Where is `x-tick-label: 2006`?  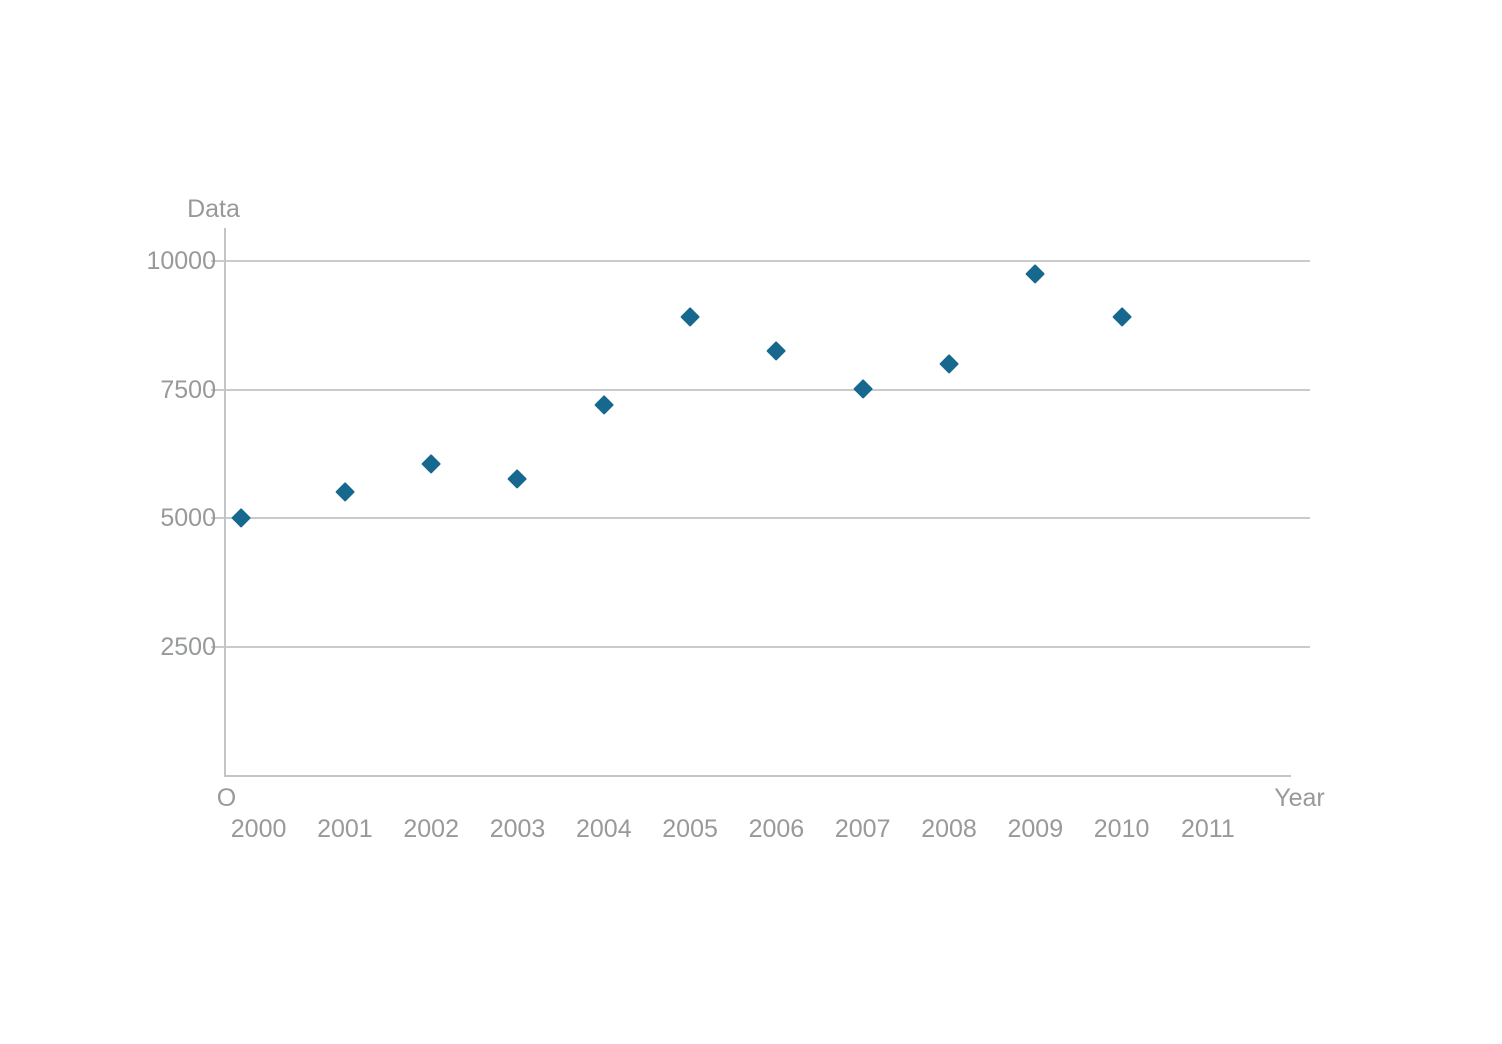 x-tick-label: 2006 is located at coordinates (776, 829).